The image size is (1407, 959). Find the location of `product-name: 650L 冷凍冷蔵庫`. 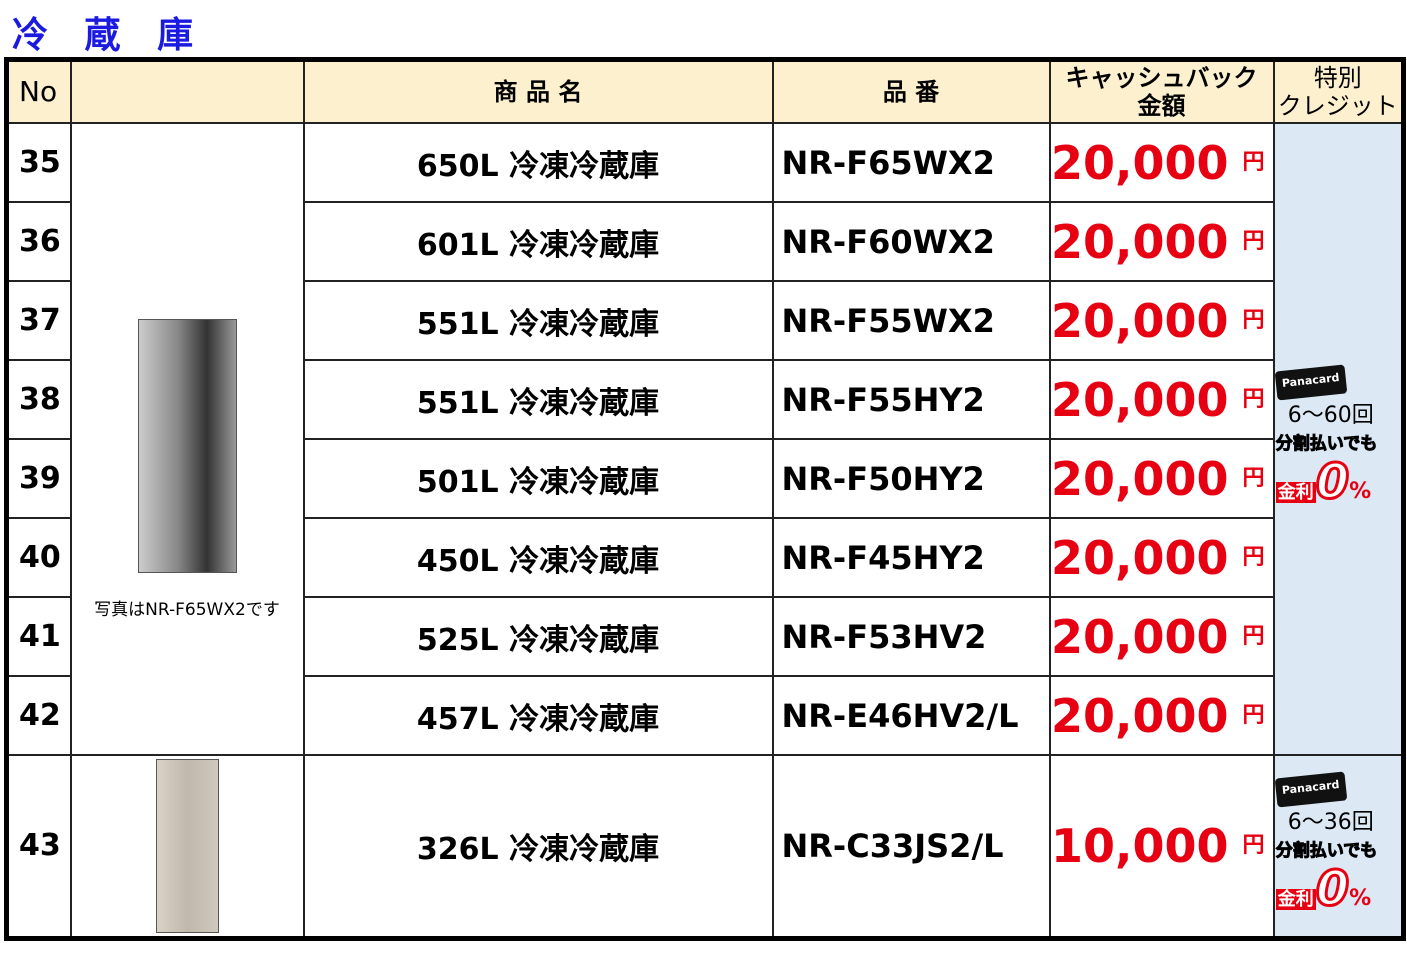

product-name: 650L 冷凍冷蔵庫 is located at coordinates (538, 162).